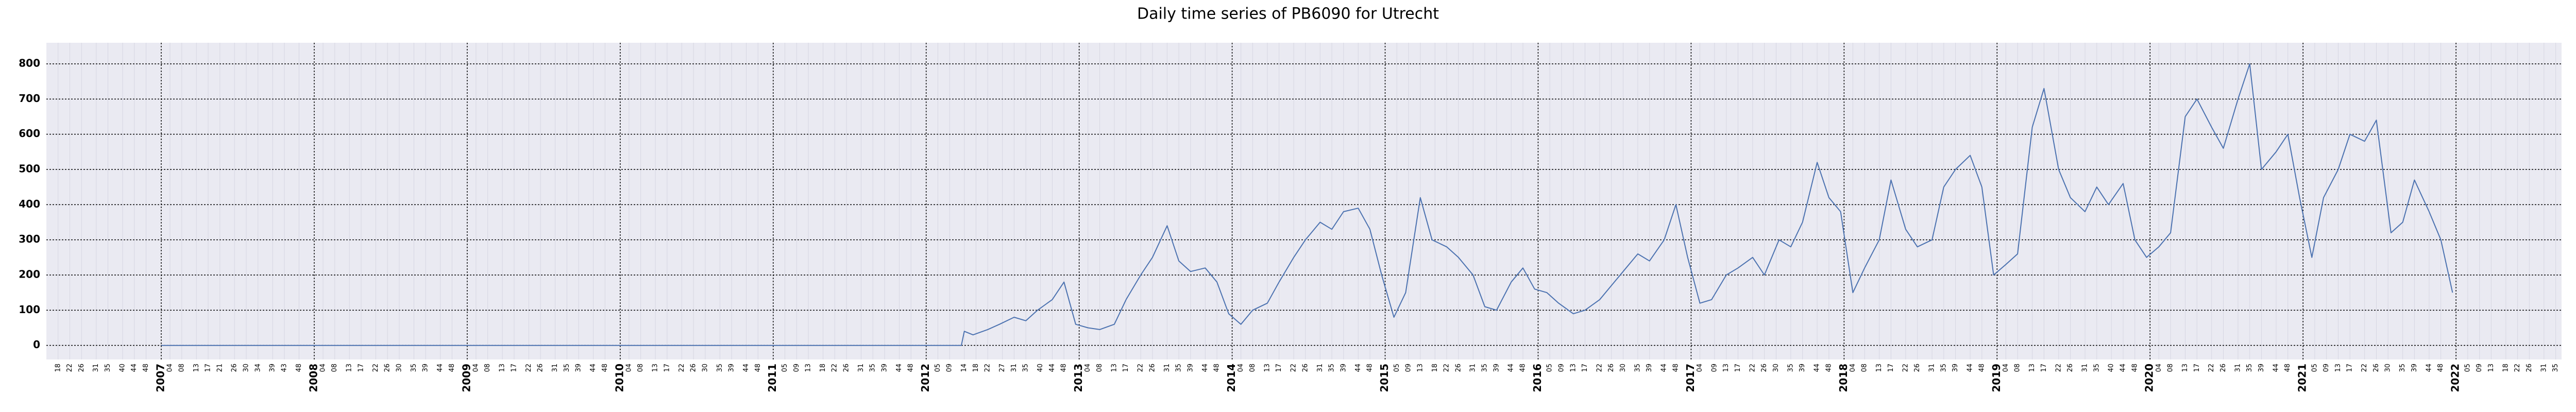 This screenshot has width=2576, height=412. What do you see at coordinates (2149, 378) in the screenshot?
I see `x-tick-label: 2020` at bounding box center [2149, 378].